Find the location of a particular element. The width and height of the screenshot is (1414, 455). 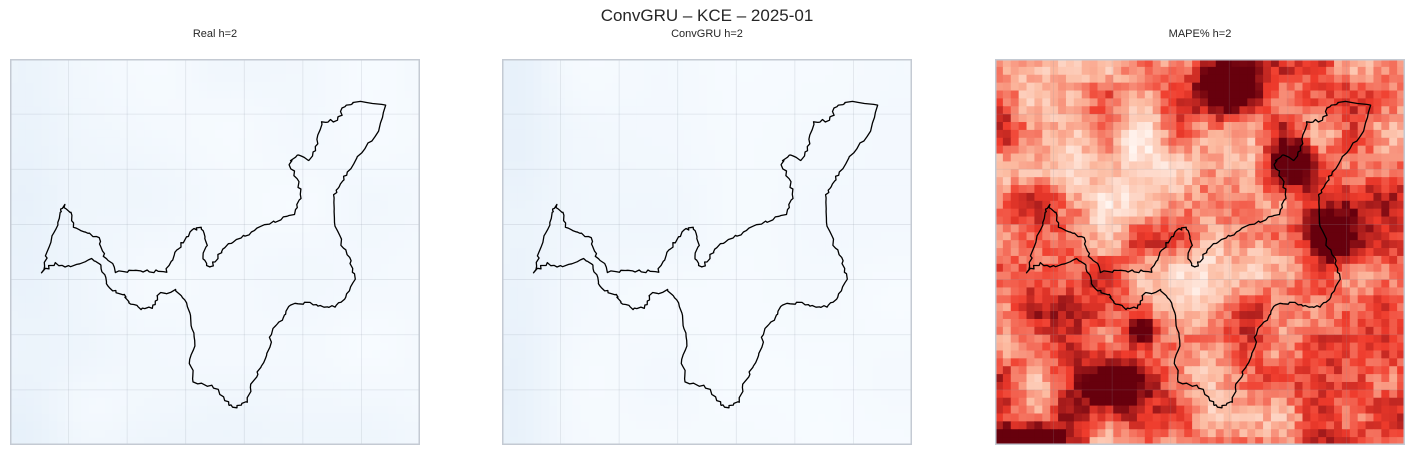

panel-title-real: Real h=2 is located at coordinates (215, 34).